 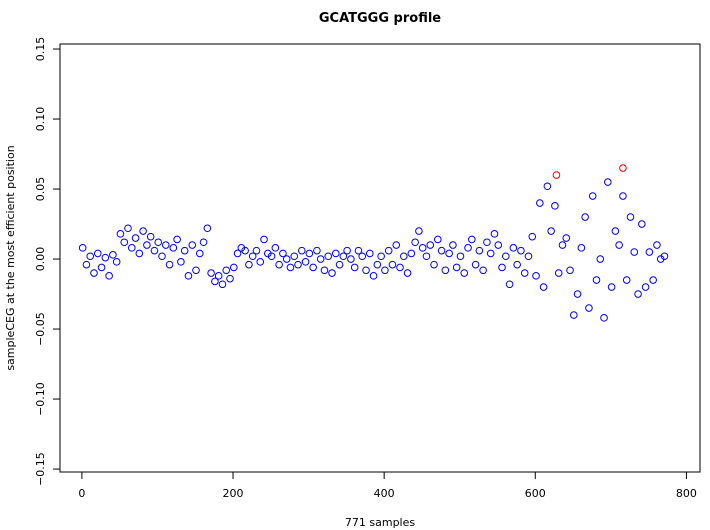 What do you see at coordinates (380, 18) in the screenshot?
I see `chart-title: GCATGGG profile` at bounding box center [380, 18].